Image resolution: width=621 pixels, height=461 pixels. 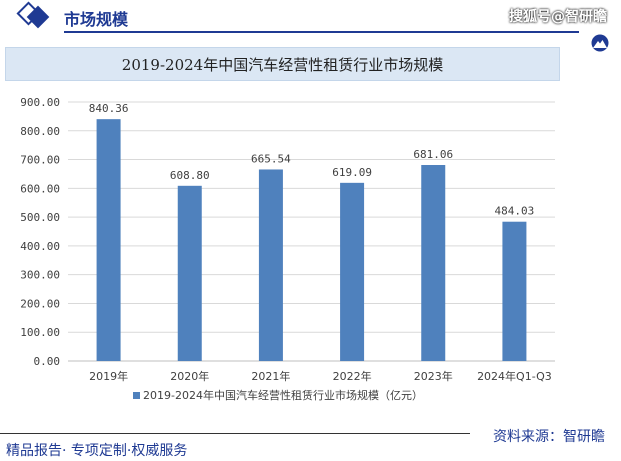 What do you see at coordinates (549, 437) in the screenshot?
I see `footer-source: 资料来源：智研瞻` at bounding box center [549, 437].